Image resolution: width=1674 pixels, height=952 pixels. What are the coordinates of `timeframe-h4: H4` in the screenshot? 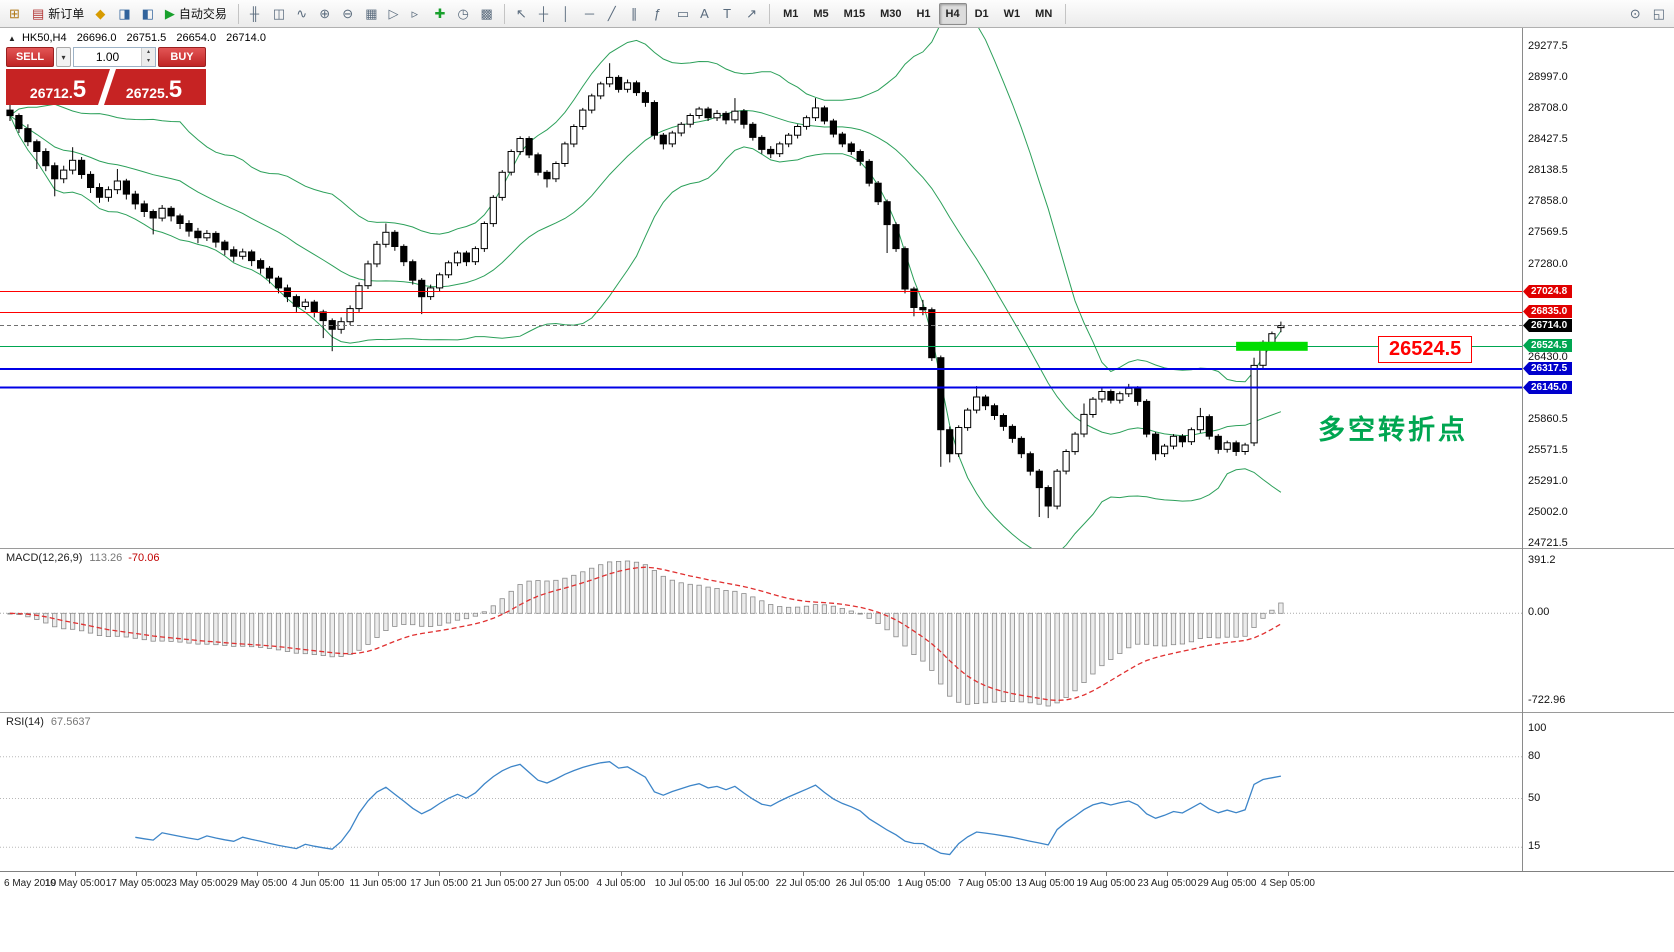 It's located at (952, 13).